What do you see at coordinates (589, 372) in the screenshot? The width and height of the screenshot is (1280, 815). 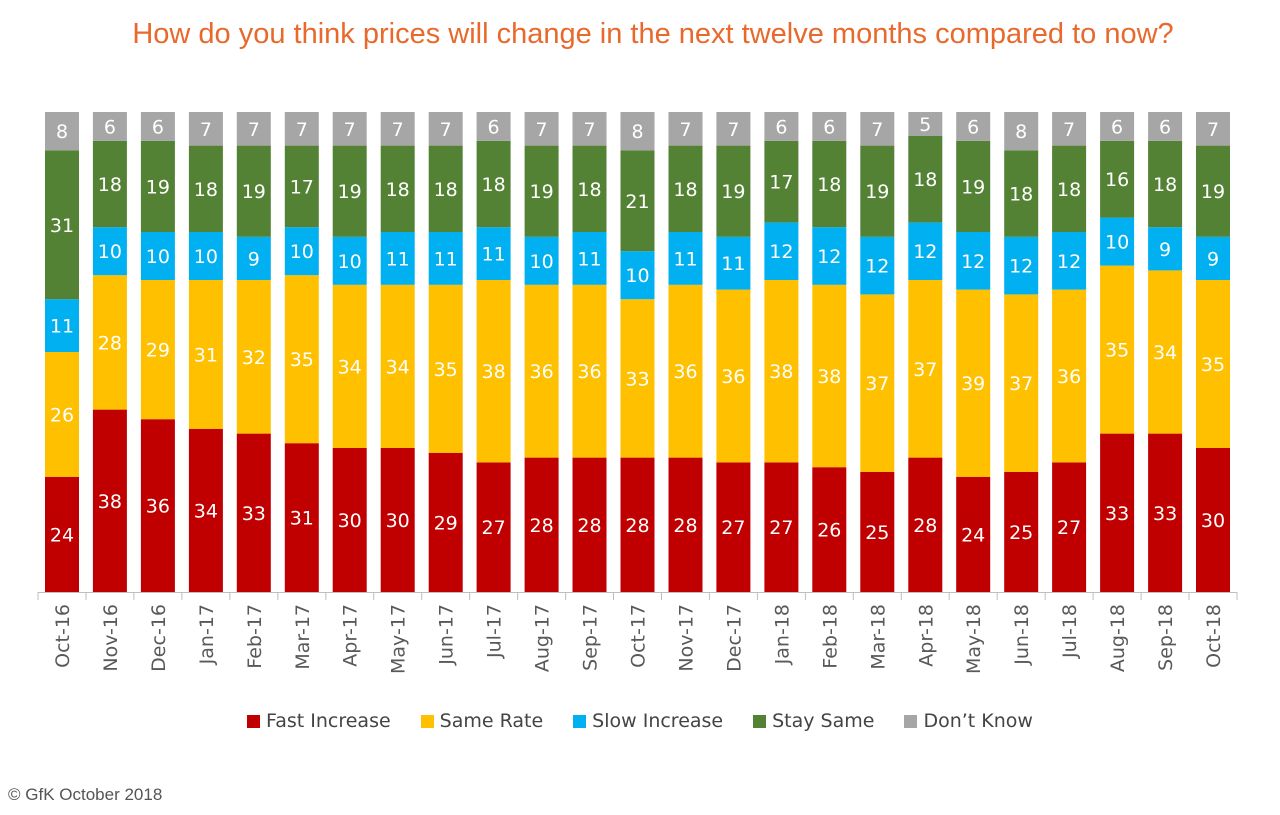 I see `data-label-same-rate: 36` at bounding box center [589, 372].